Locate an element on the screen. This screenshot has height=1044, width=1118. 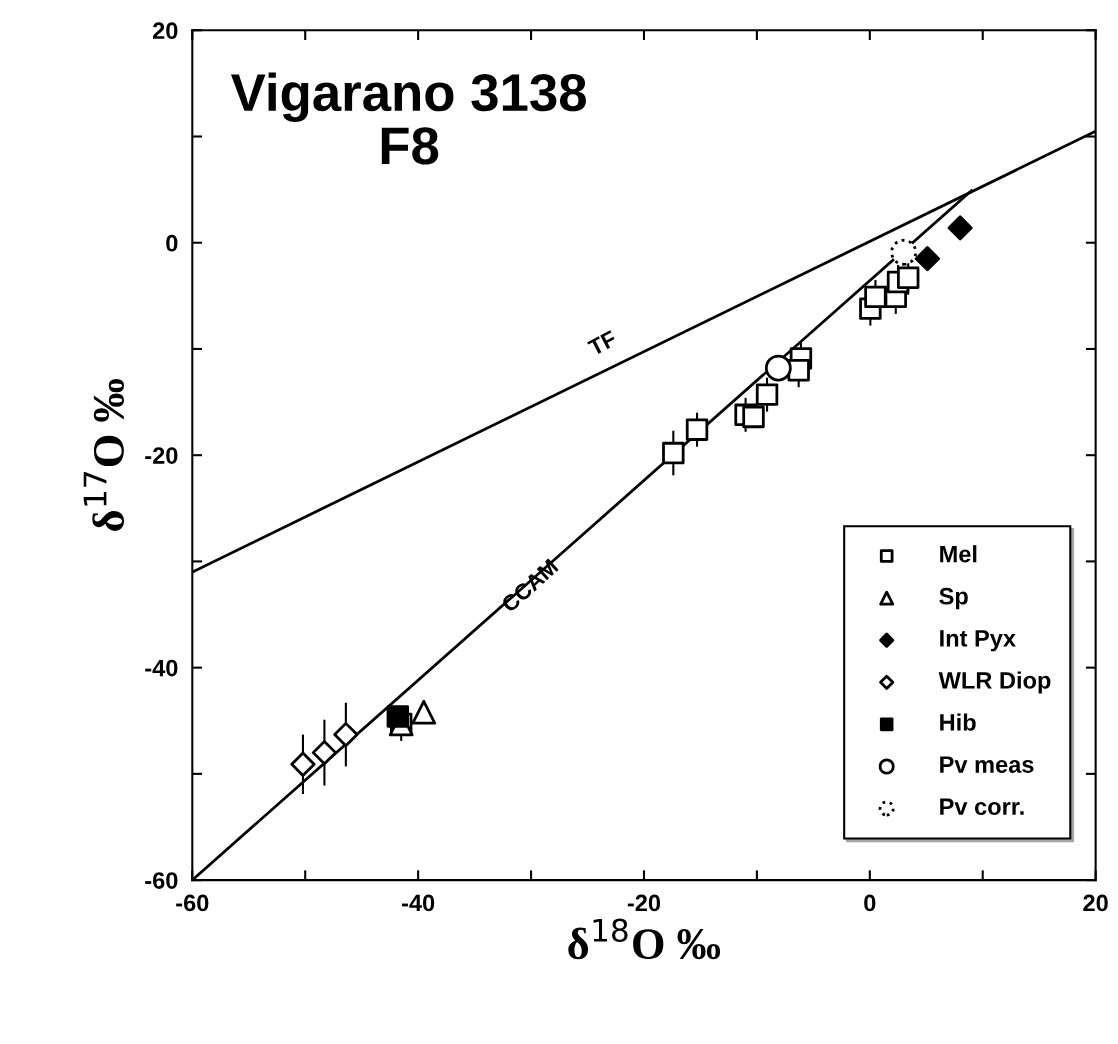
y-axis-title: δ$^{17}$O ‰ is located at coordinates (104, 455).